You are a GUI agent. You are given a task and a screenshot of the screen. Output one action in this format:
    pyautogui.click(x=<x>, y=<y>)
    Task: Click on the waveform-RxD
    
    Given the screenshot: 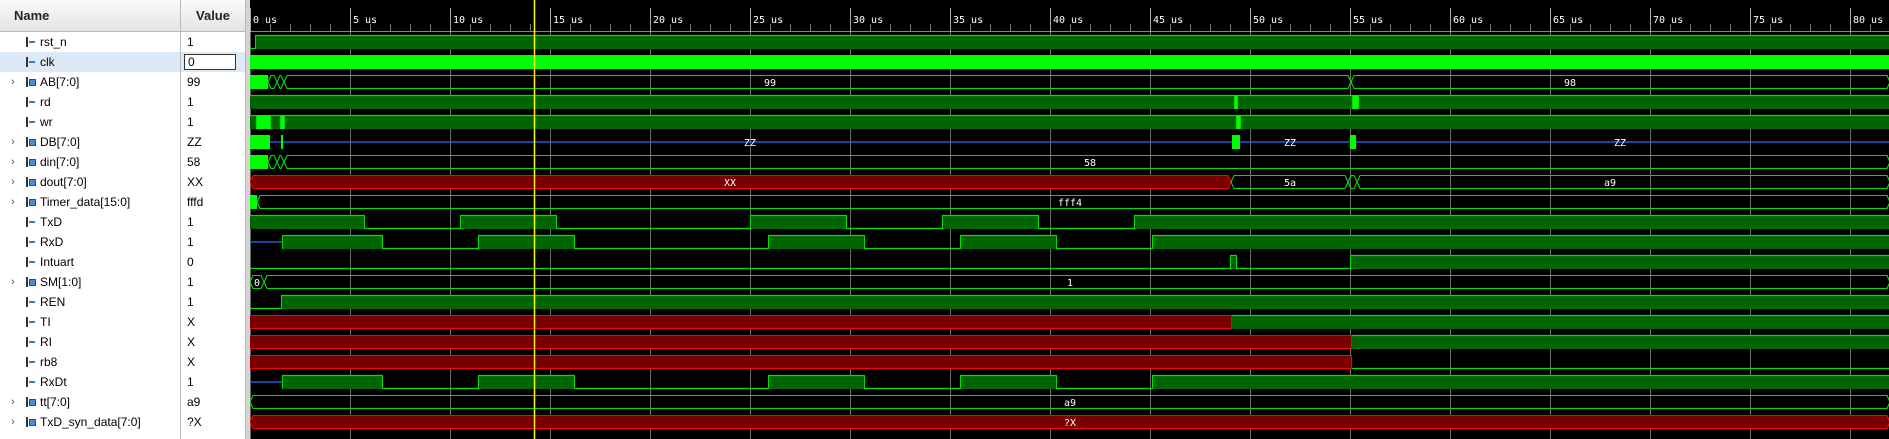 What is the action you would take?
    pyautogui.click(x=1069, y=242)
    